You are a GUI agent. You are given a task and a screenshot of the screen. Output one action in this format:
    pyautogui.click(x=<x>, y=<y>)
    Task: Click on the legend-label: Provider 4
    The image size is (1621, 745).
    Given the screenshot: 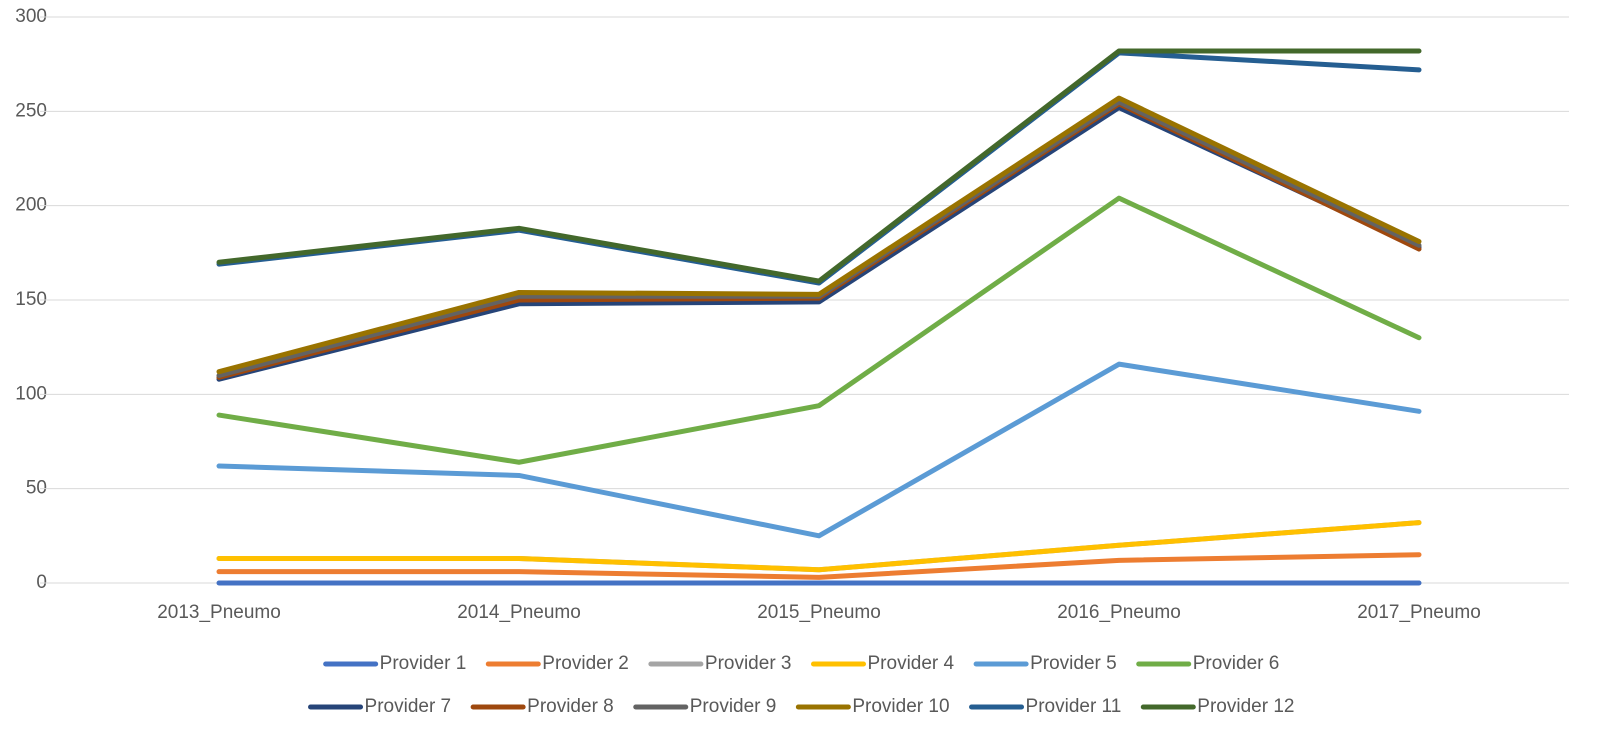 What is the action you would take?
    pyautogui.click(x=911, y=663)
    